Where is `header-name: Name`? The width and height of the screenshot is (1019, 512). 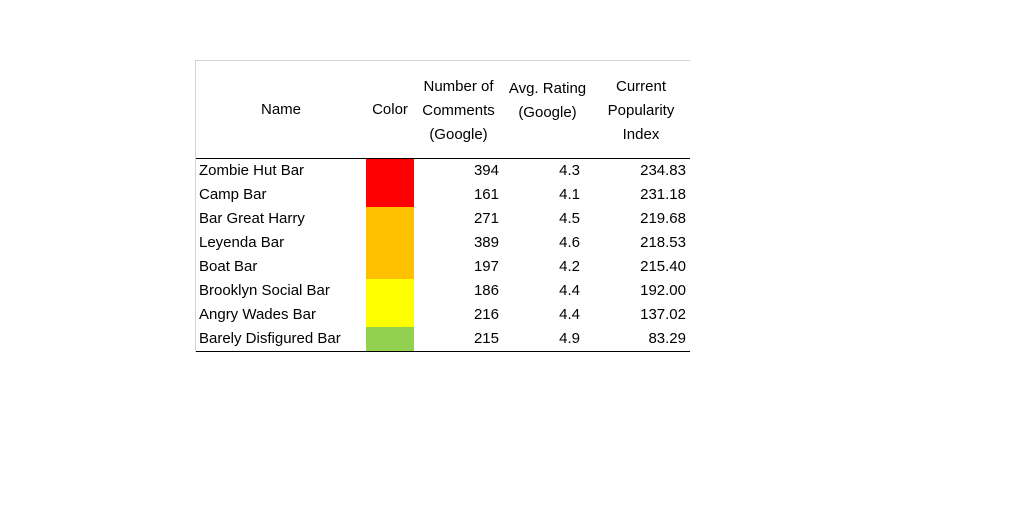 header-name: Name is located at coordinates (281, 110).